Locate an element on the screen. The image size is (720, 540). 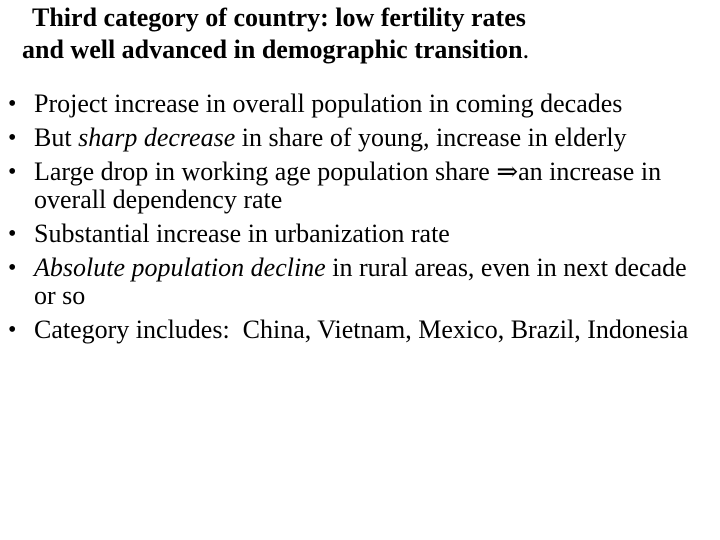
bullet-text-post: an increase in overall dependency rate is located at coordinates (348, 185).